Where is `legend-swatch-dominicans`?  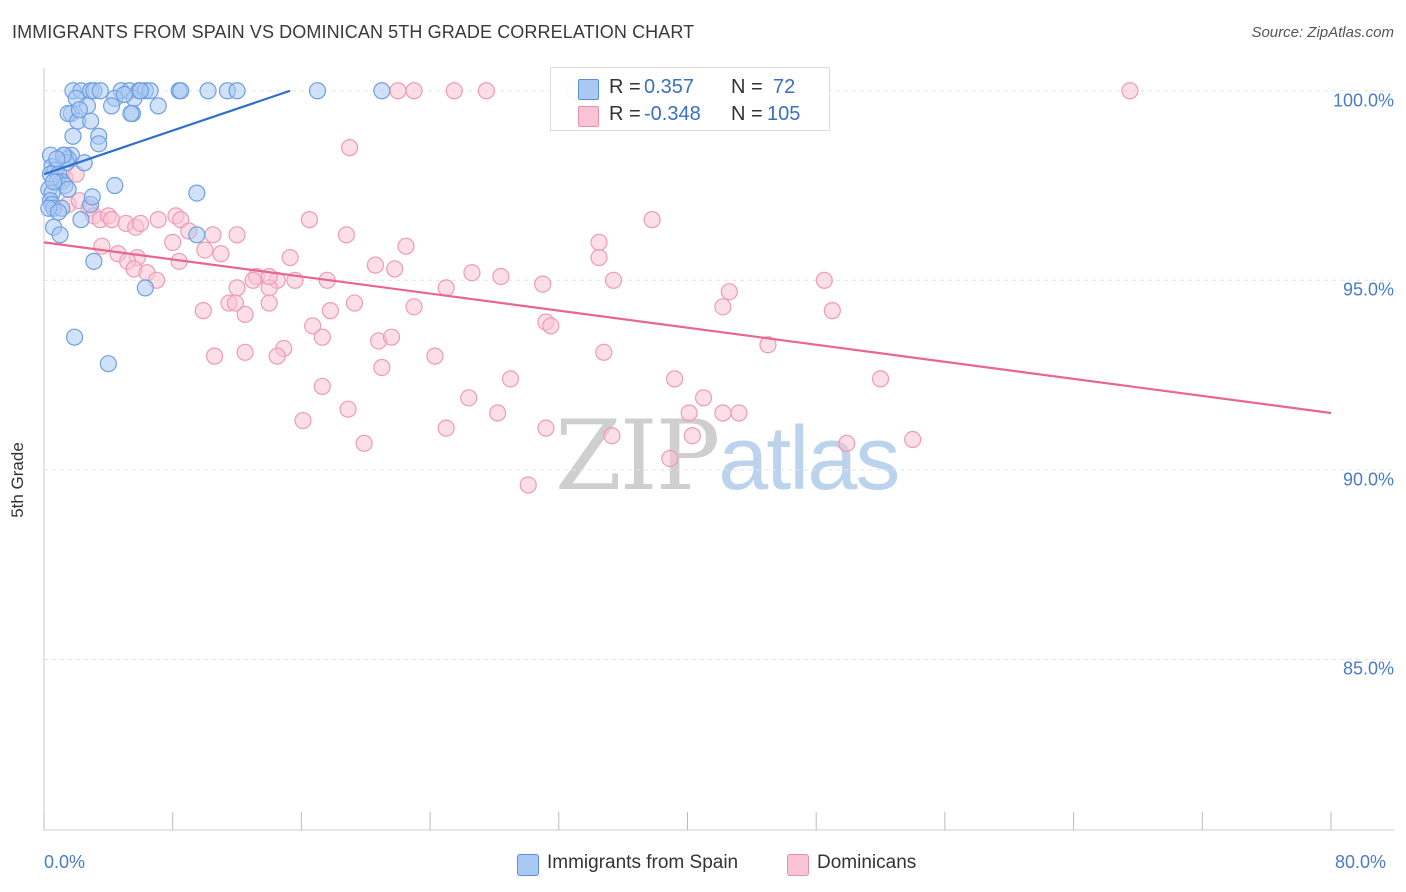 legend-swatch-dominicans is located at coordinates (588, 116).